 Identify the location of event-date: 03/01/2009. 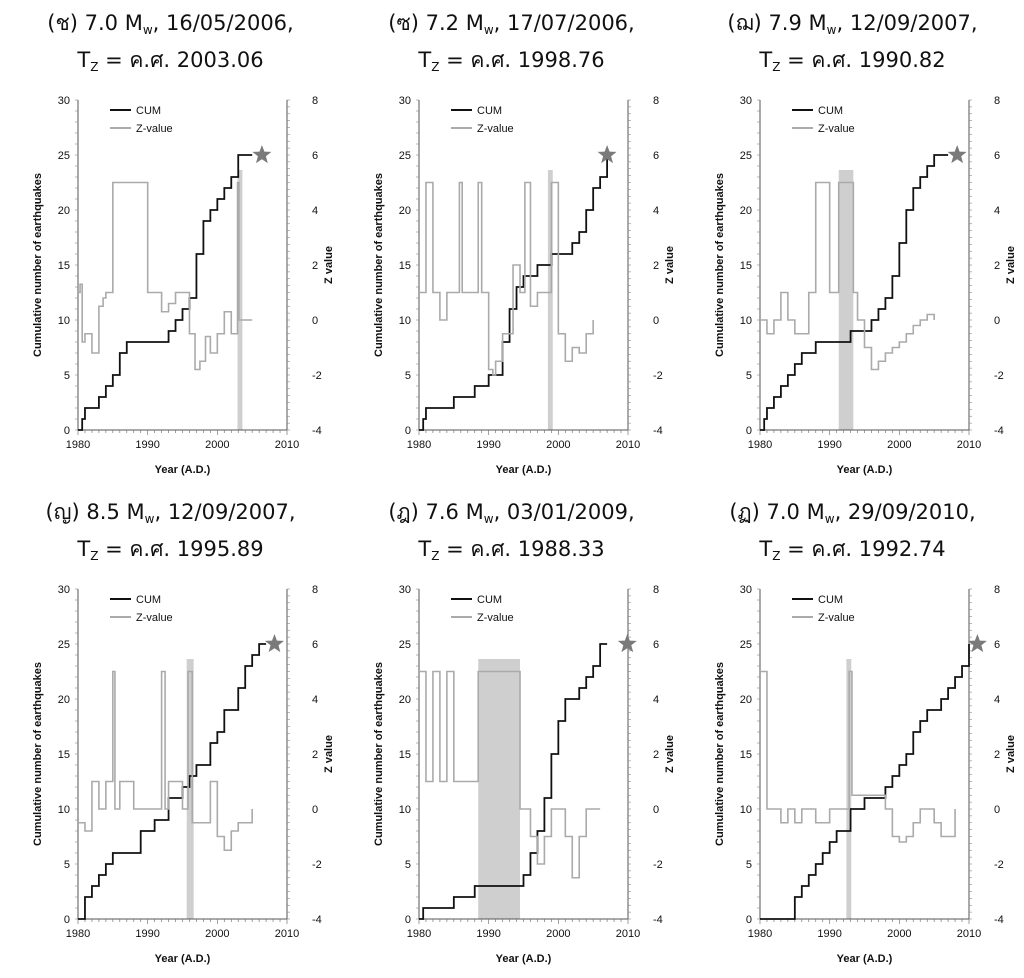
(567, 512).